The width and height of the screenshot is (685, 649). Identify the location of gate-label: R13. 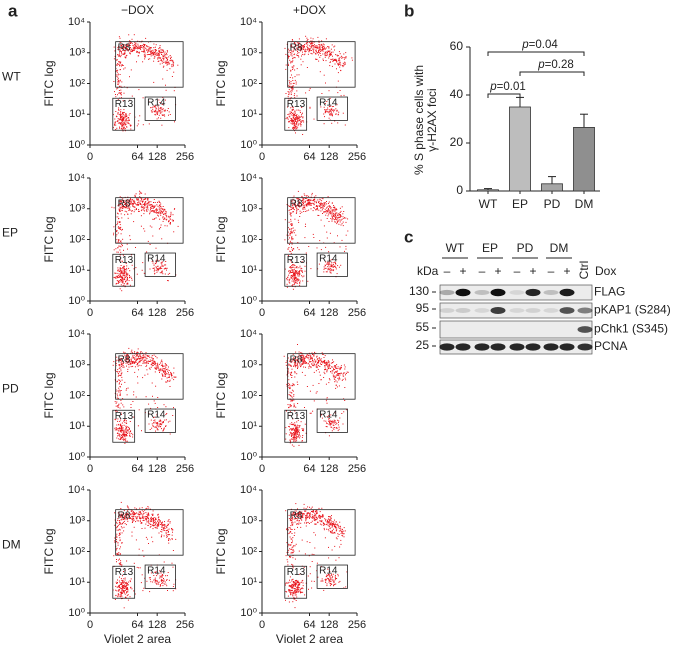
(296, 104).